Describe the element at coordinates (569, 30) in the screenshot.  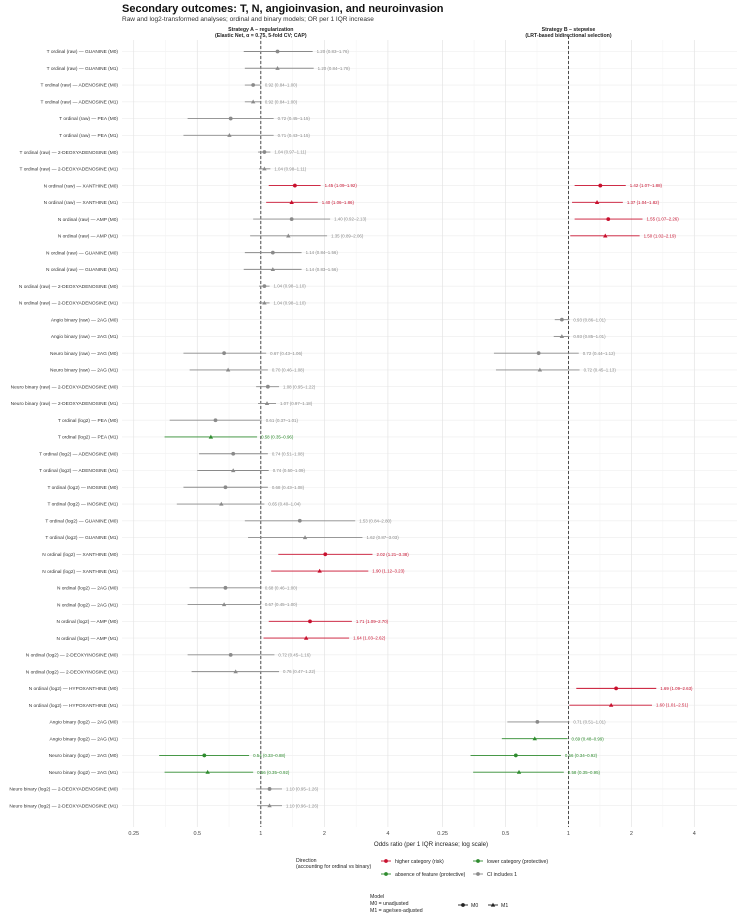
I see `panel-title-line1: Strategy B – stepwise` at that location.